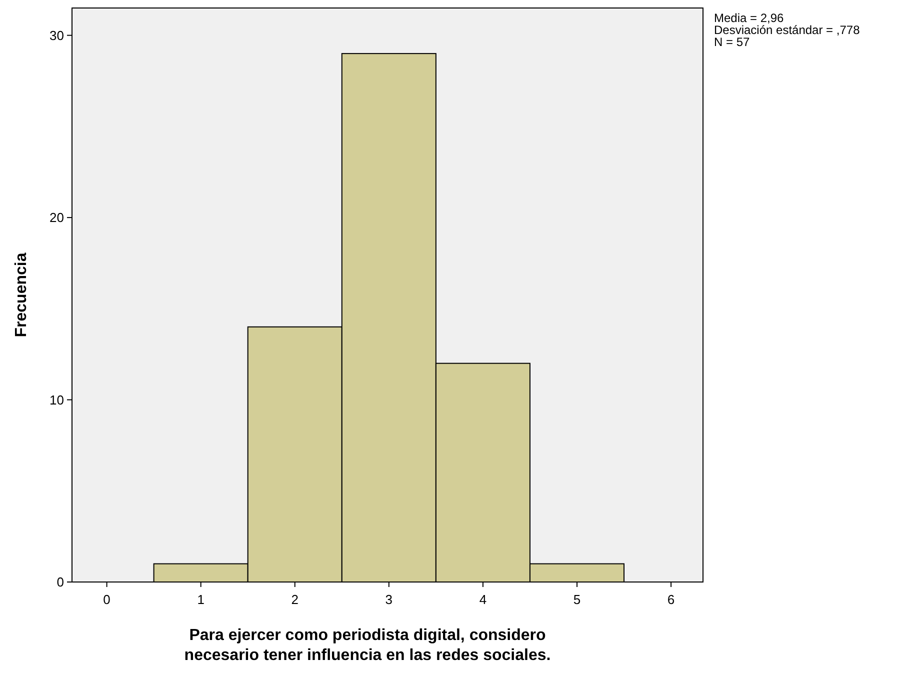  I want to click on x-tick-label: 4, so click(483, 599).